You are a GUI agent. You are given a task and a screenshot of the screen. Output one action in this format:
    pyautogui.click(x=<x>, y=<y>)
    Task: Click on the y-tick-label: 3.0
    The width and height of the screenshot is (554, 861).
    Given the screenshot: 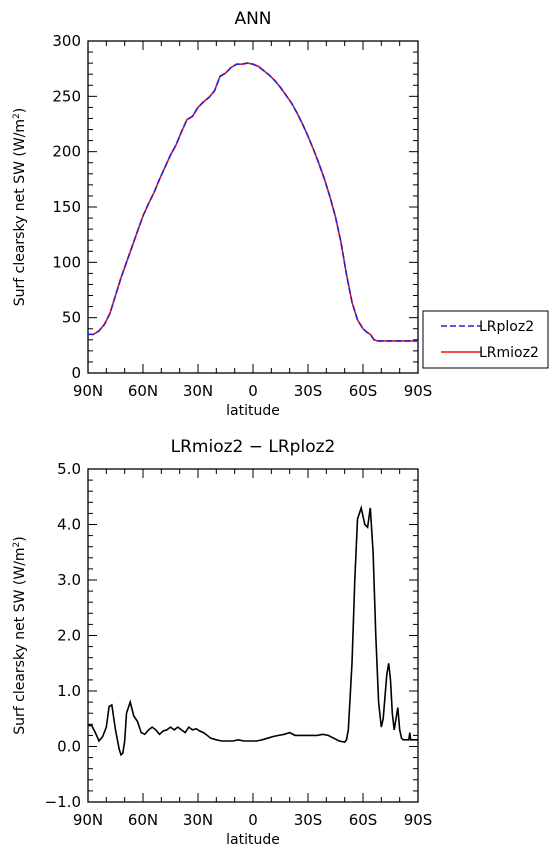 What is the action you would take?
    pyautogui.click(x=69, y=580)
    